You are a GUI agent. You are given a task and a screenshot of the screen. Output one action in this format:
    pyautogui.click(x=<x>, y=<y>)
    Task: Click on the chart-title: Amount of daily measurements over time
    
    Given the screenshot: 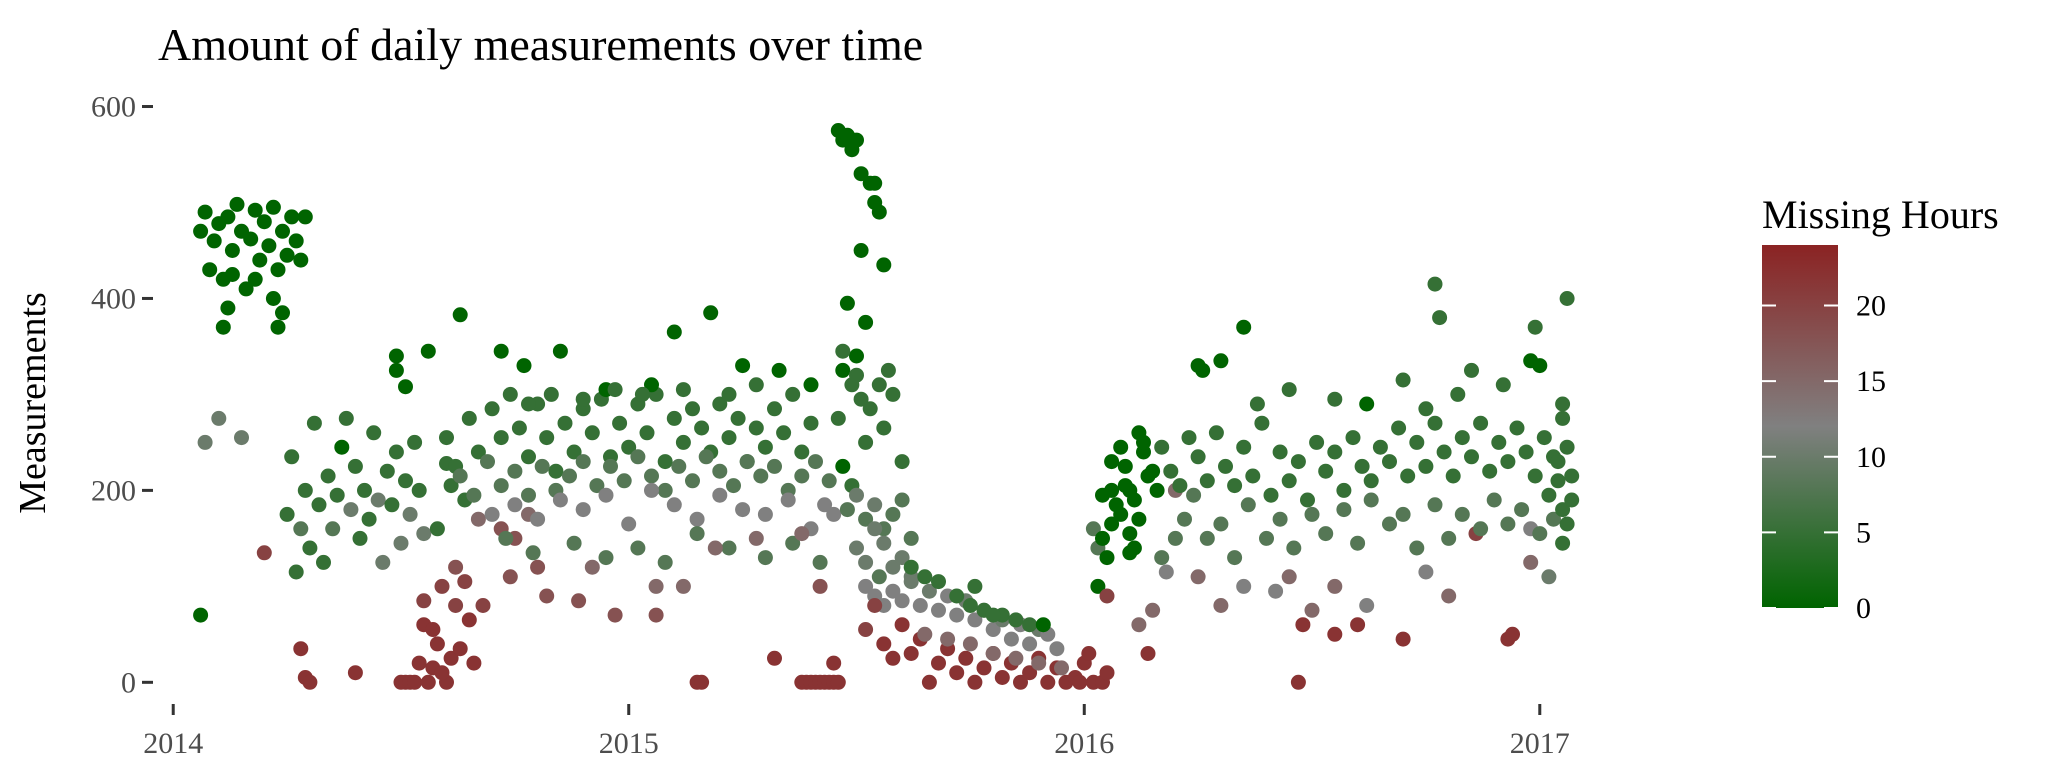 What is the action you would take?
    pyautogui.click(x=540, y=44)
    